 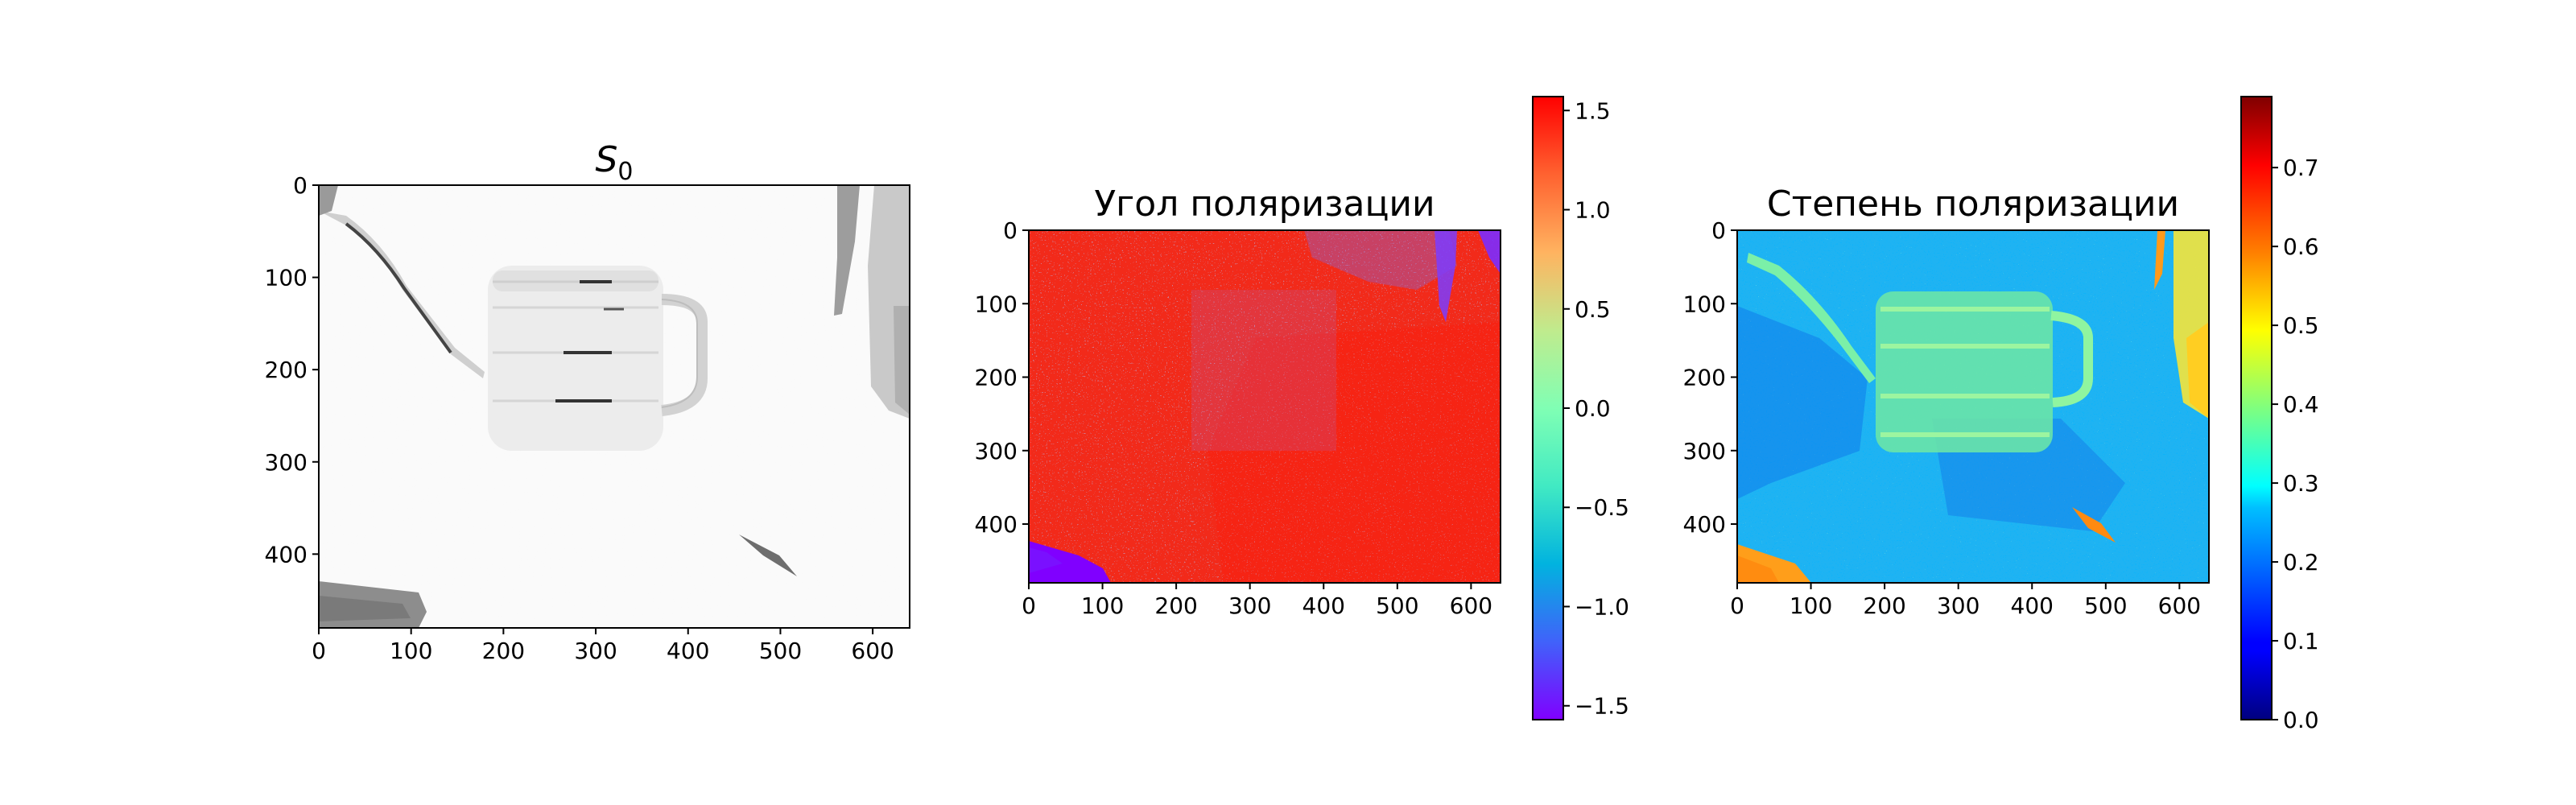 I want to click on panel-angle-x-tick-label: 500, so click(x=1397, y=605).